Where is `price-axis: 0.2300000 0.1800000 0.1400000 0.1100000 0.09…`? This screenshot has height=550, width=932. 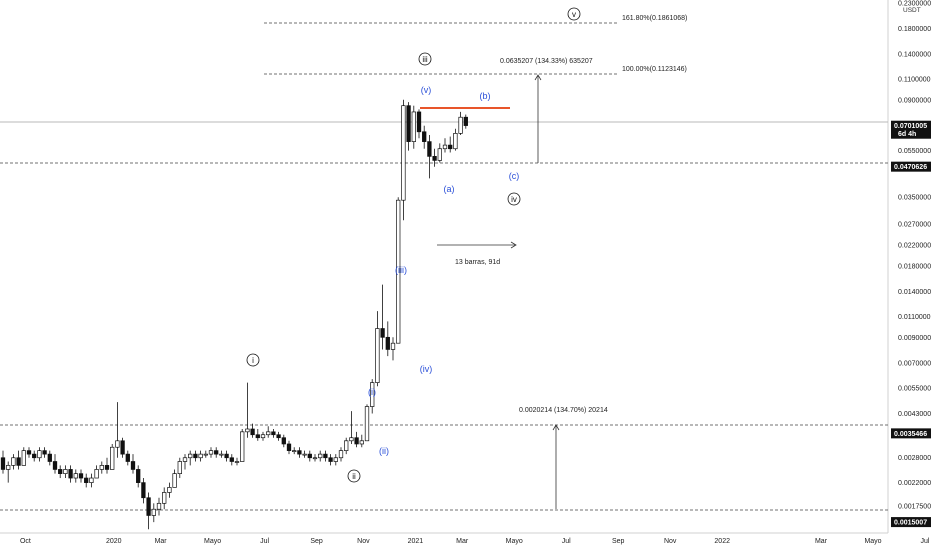
price-axis: 0.2300000 0.1800000 0.1400000 0.1100000 0.09… is located at coordinates (914, 256).